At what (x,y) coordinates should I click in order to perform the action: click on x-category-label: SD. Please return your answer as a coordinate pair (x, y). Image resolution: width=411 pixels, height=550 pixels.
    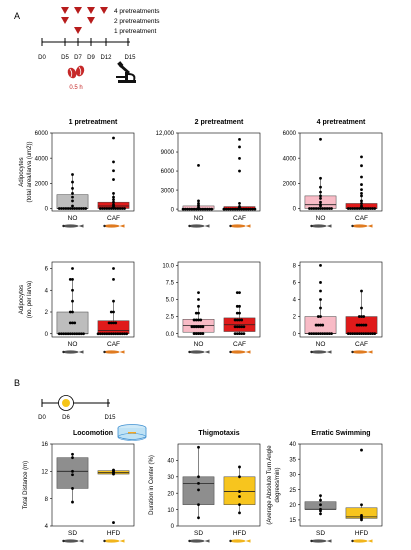
    Looking at the image, I should click on (198, 533).